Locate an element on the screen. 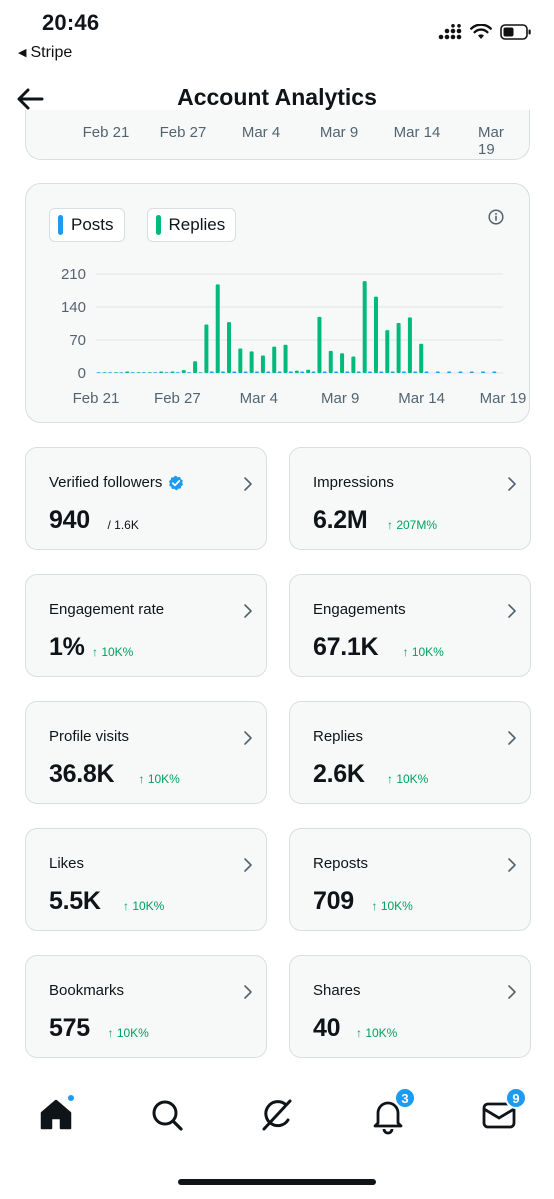 The height and width of the screenshot is (1199, 554). page-title: Account Analytics is located at coordinates (277, 97).